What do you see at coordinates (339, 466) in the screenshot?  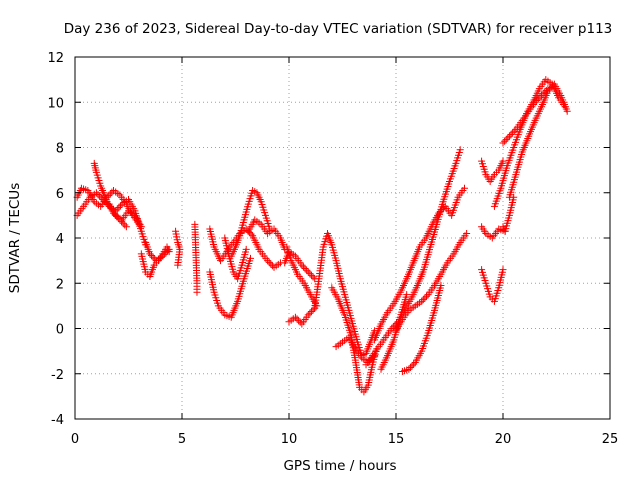 I see `x-axis-label: GPS time / hours` at bounding box center [339, 466].